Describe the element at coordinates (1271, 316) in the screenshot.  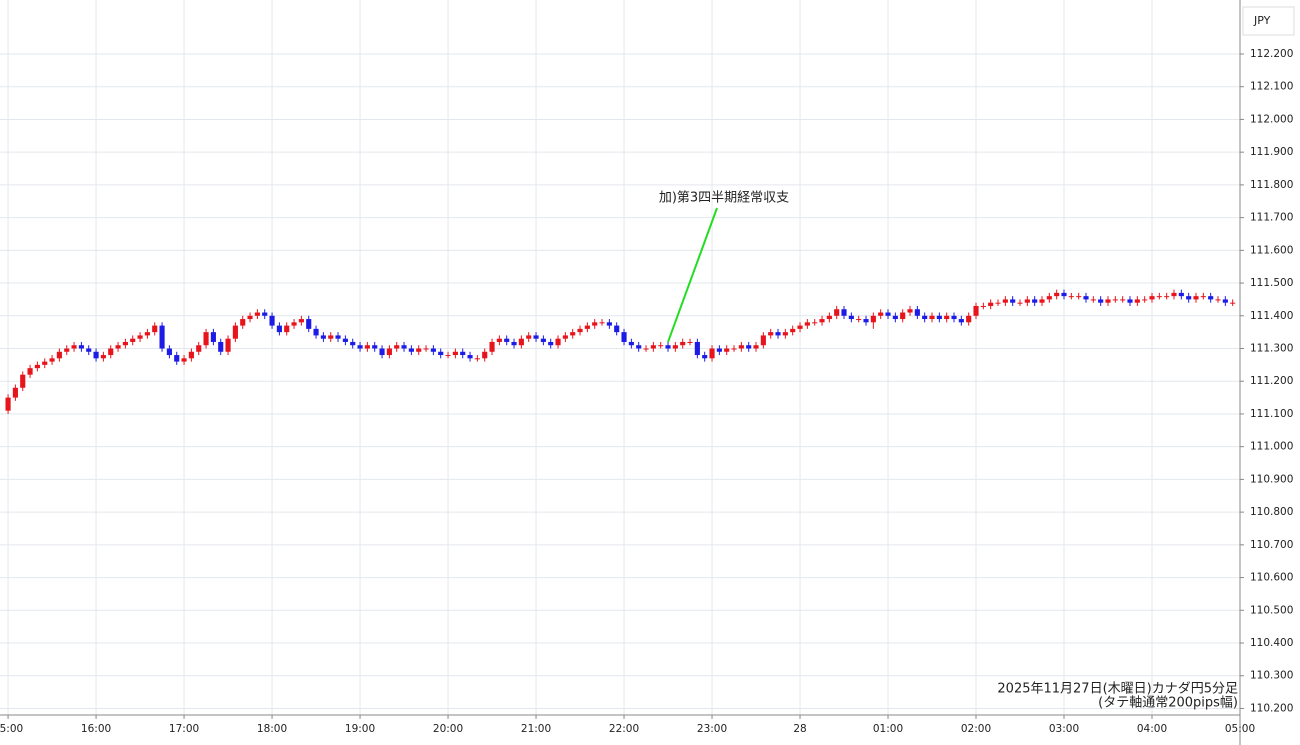
I see `y-tick-label: 111.400` at that location.